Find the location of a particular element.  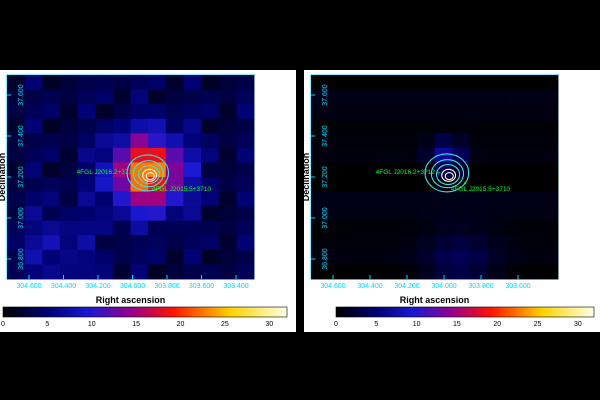

y-tick-label: 37.600 is located at coordinates (325, 95).